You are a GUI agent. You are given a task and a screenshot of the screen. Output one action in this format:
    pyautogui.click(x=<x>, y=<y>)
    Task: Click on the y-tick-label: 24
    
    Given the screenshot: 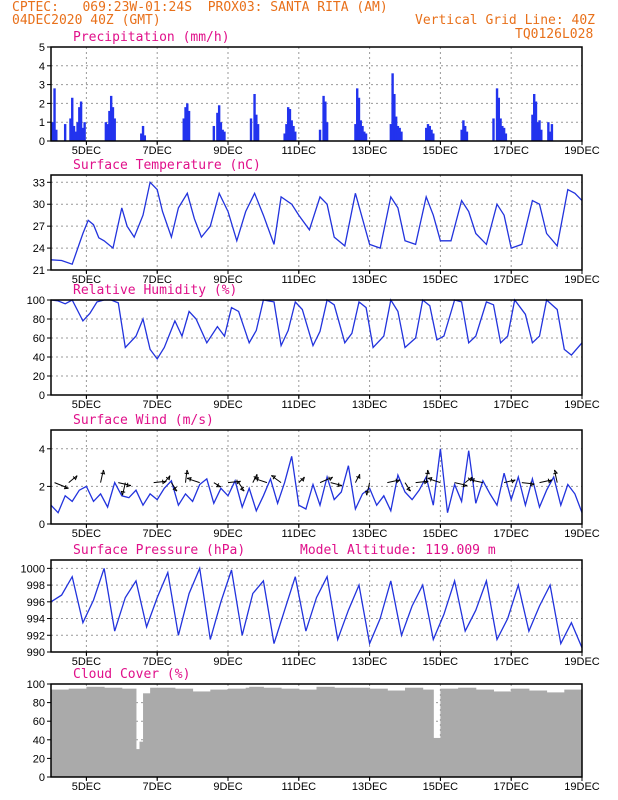 What is the action you would take?
    pyautogui.click(x=39, y=249)
    